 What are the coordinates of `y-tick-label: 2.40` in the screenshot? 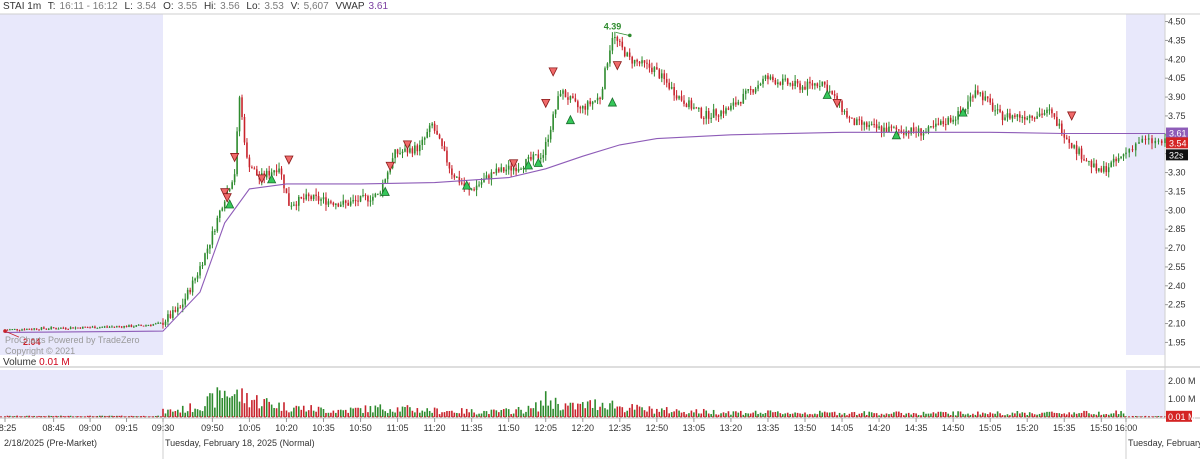 It's located at (1177, 286).